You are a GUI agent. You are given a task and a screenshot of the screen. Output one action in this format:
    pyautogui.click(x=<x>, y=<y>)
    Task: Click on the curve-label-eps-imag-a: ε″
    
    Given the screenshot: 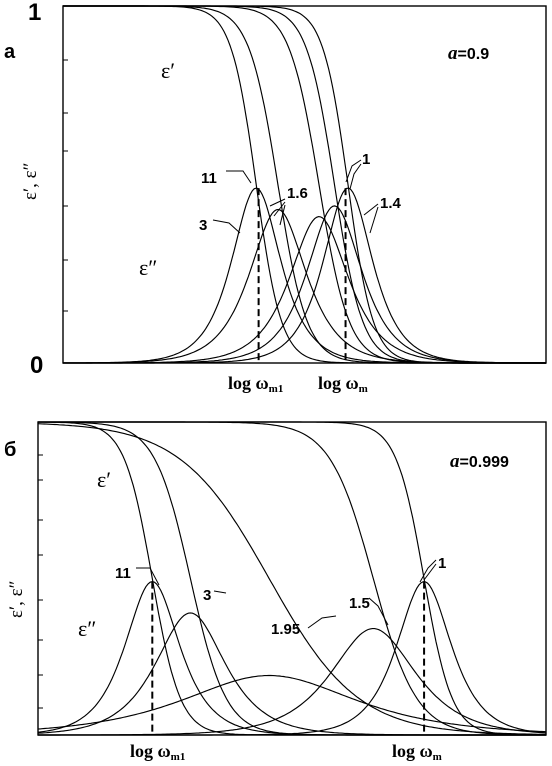 What is the action you would take?
    pyautogui.click(x=148, y=267)
    